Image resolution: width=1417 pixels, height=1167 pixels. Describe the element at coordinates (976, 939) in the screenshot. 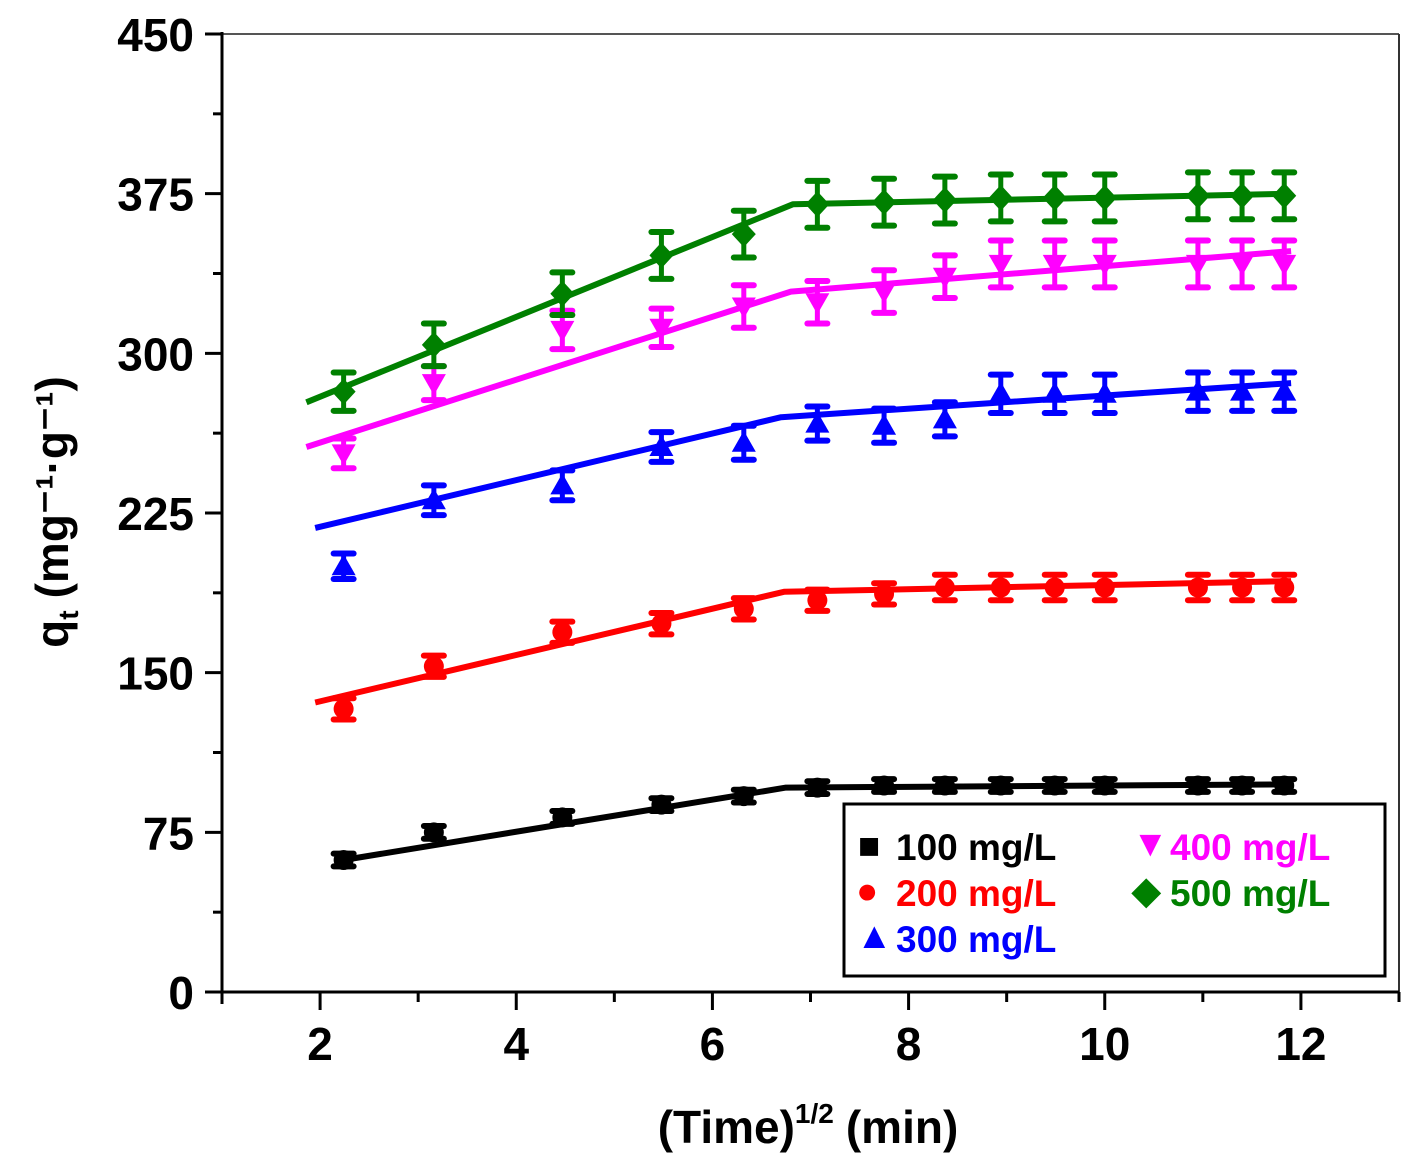

I see `legend-label-300: 300 mg/L` at that location.